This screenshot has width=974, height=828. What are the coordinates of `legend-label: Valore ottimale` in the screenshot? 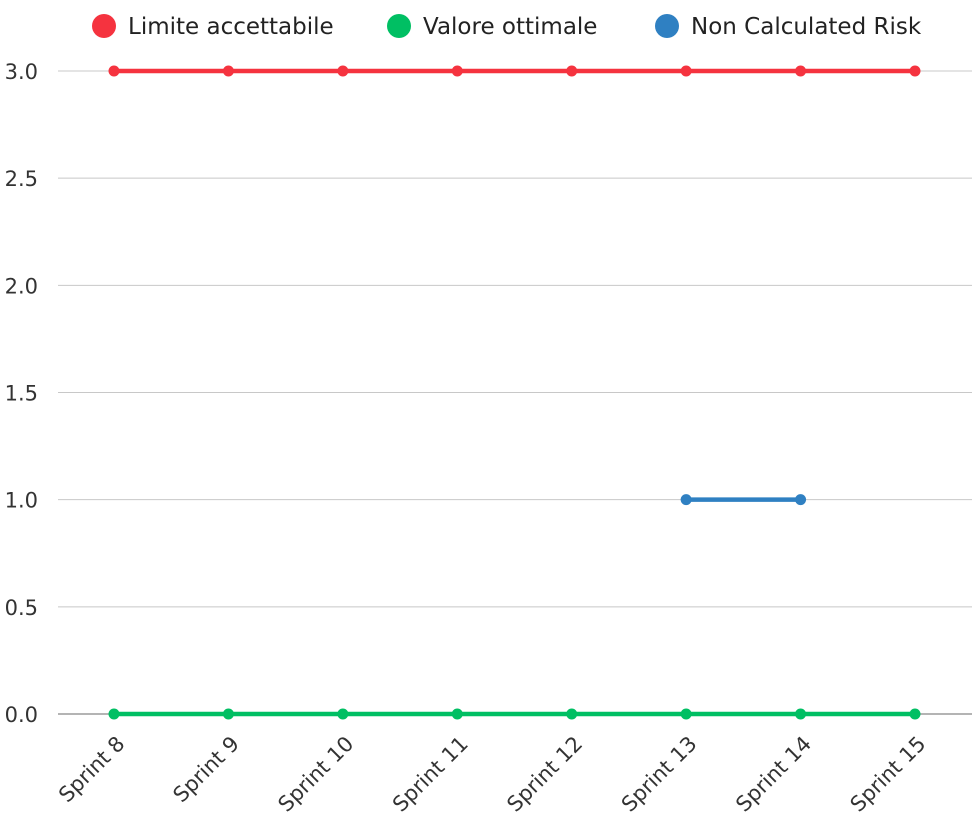 It's located at (510, 27).